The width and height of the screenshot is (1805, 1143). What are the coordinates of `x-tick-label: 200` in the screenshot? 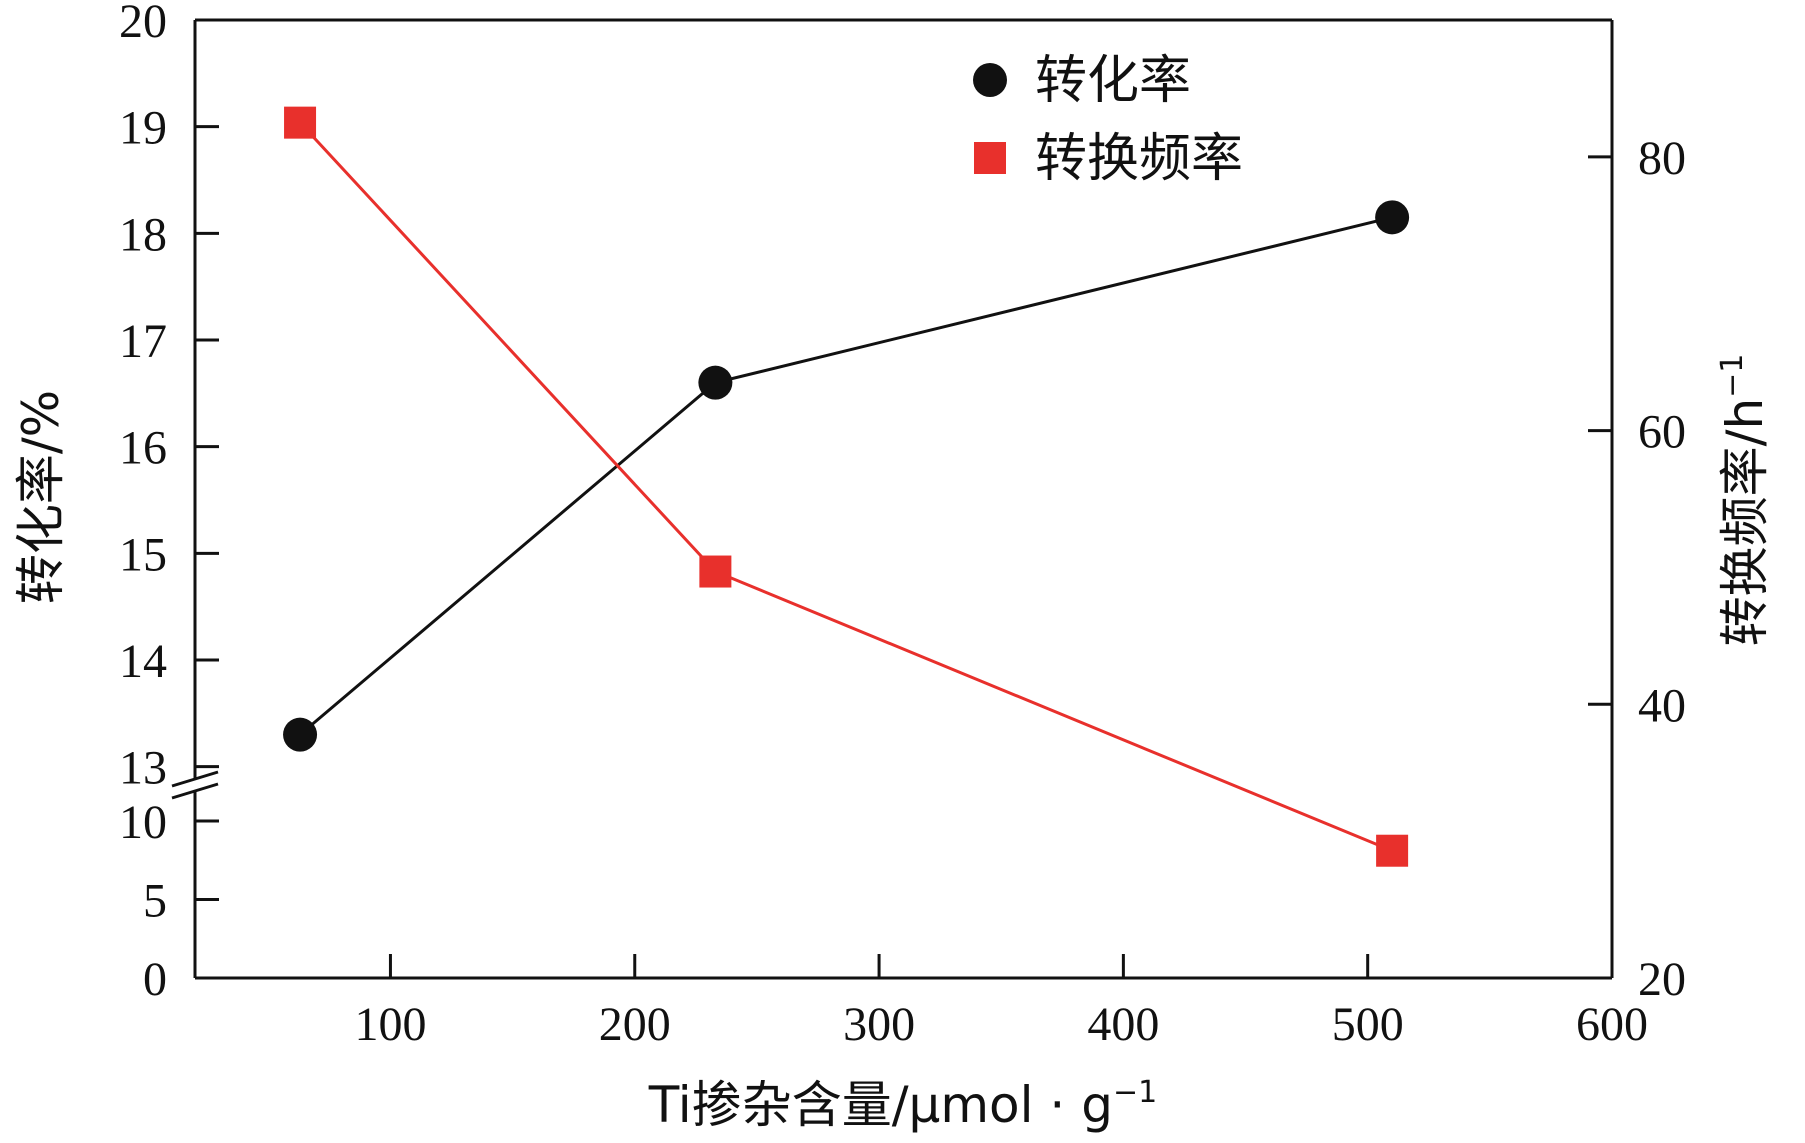 It's located at (635, 1024).